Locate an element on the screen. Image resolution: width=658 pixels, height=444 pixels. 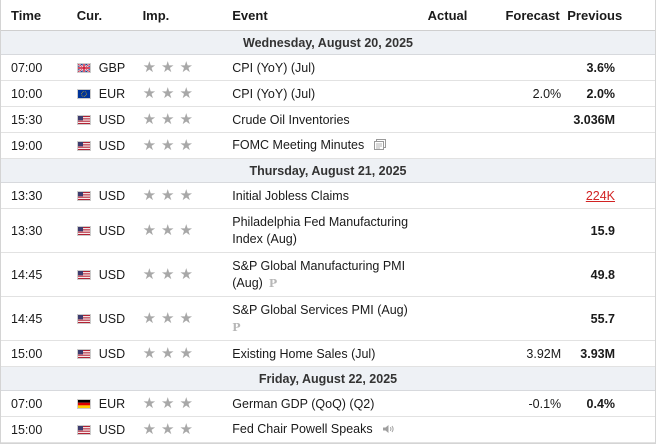
document-icon is located at coordinates (379, 145).